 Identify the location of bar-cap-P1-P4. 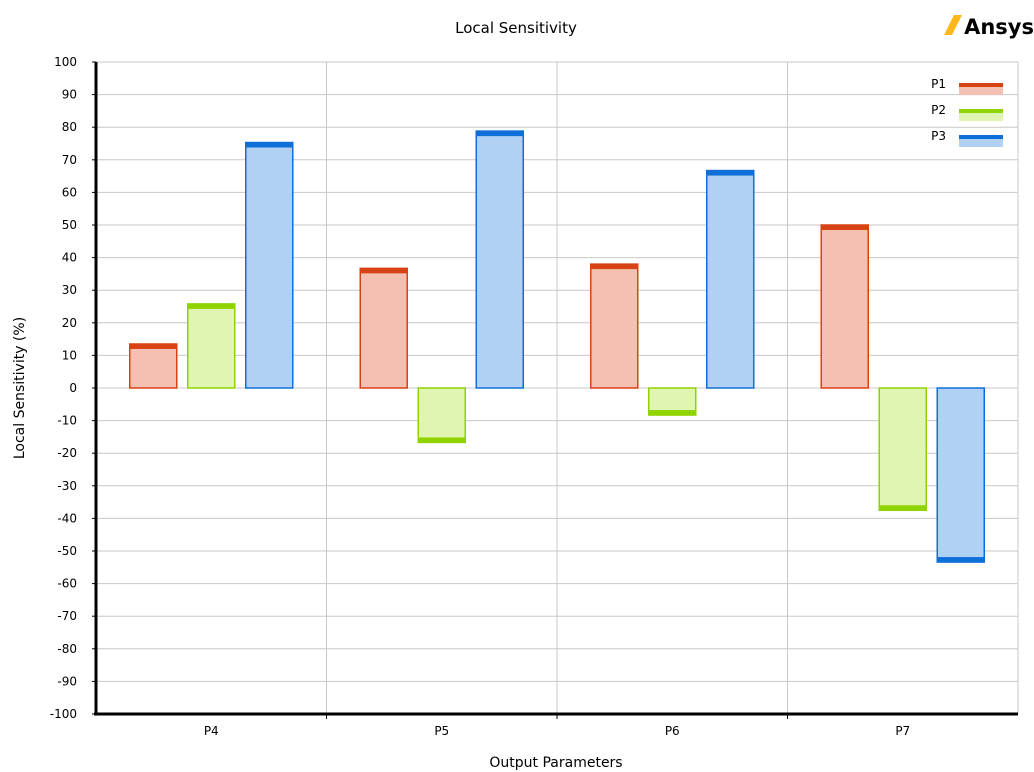
(153, 346).